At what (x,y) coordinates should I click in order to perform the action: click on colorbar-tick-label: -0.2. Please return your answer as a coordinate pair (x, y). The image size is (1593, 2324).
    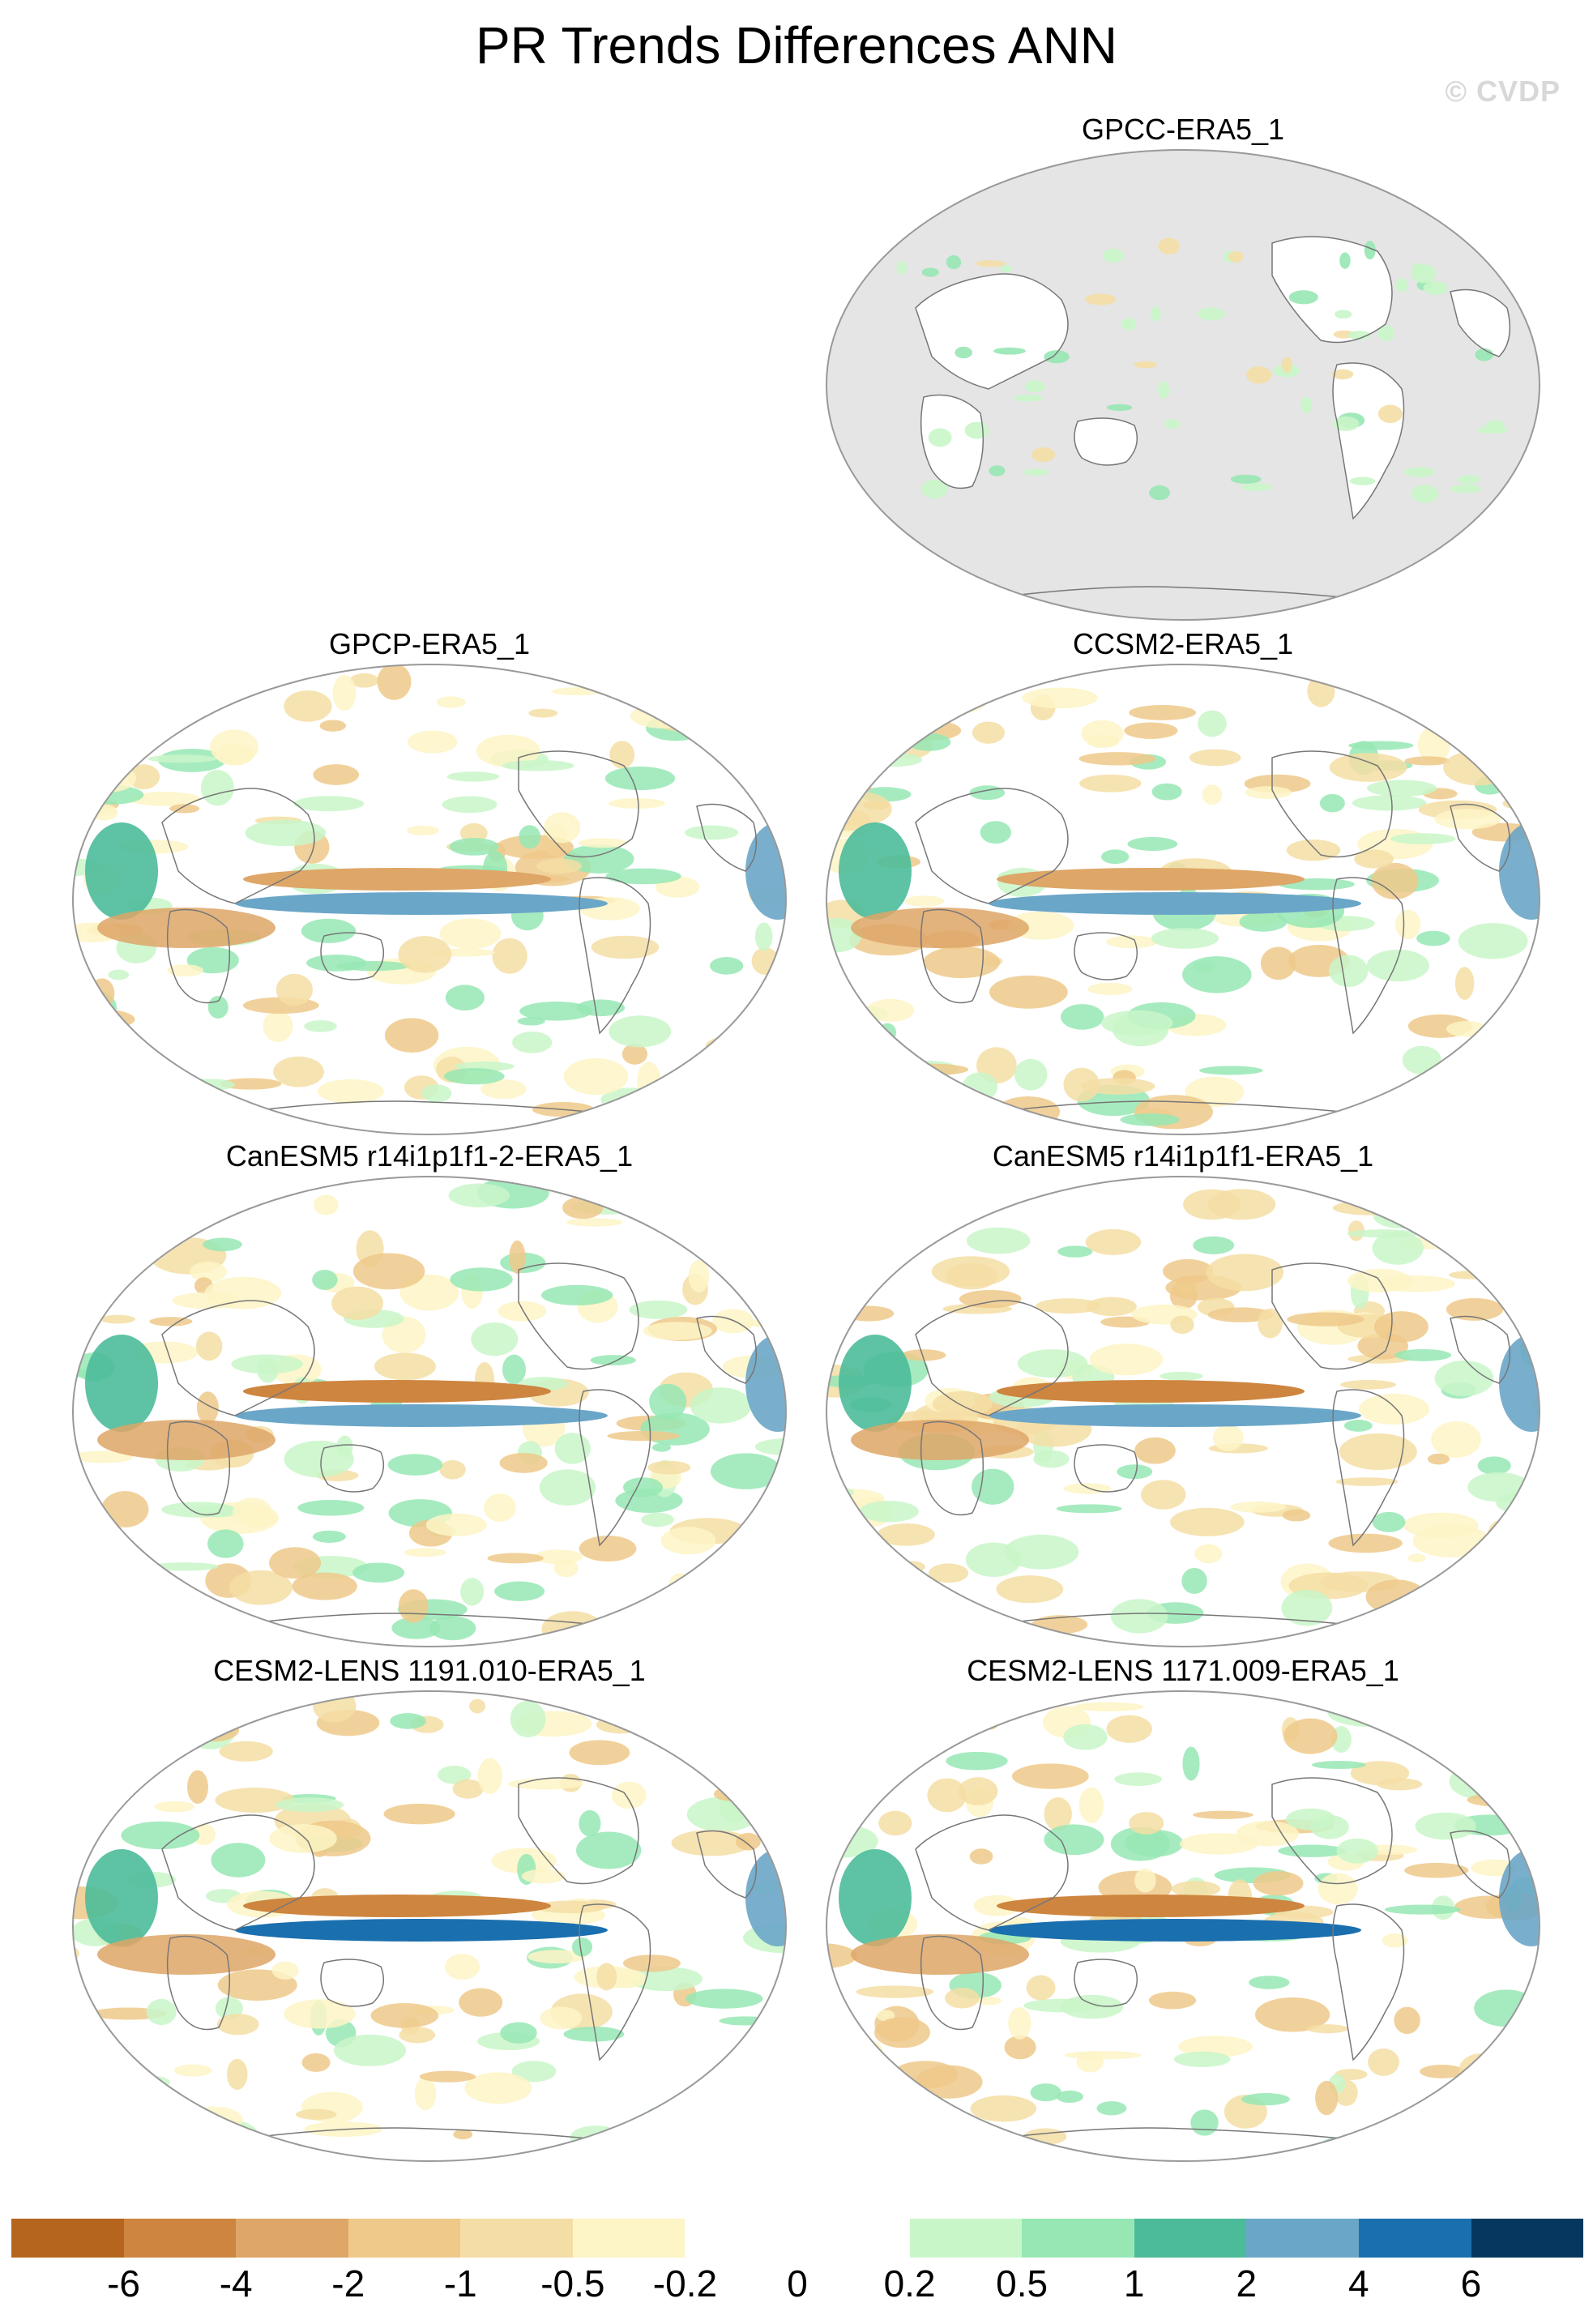
    Looking at the image, I should click on (685, 2283).